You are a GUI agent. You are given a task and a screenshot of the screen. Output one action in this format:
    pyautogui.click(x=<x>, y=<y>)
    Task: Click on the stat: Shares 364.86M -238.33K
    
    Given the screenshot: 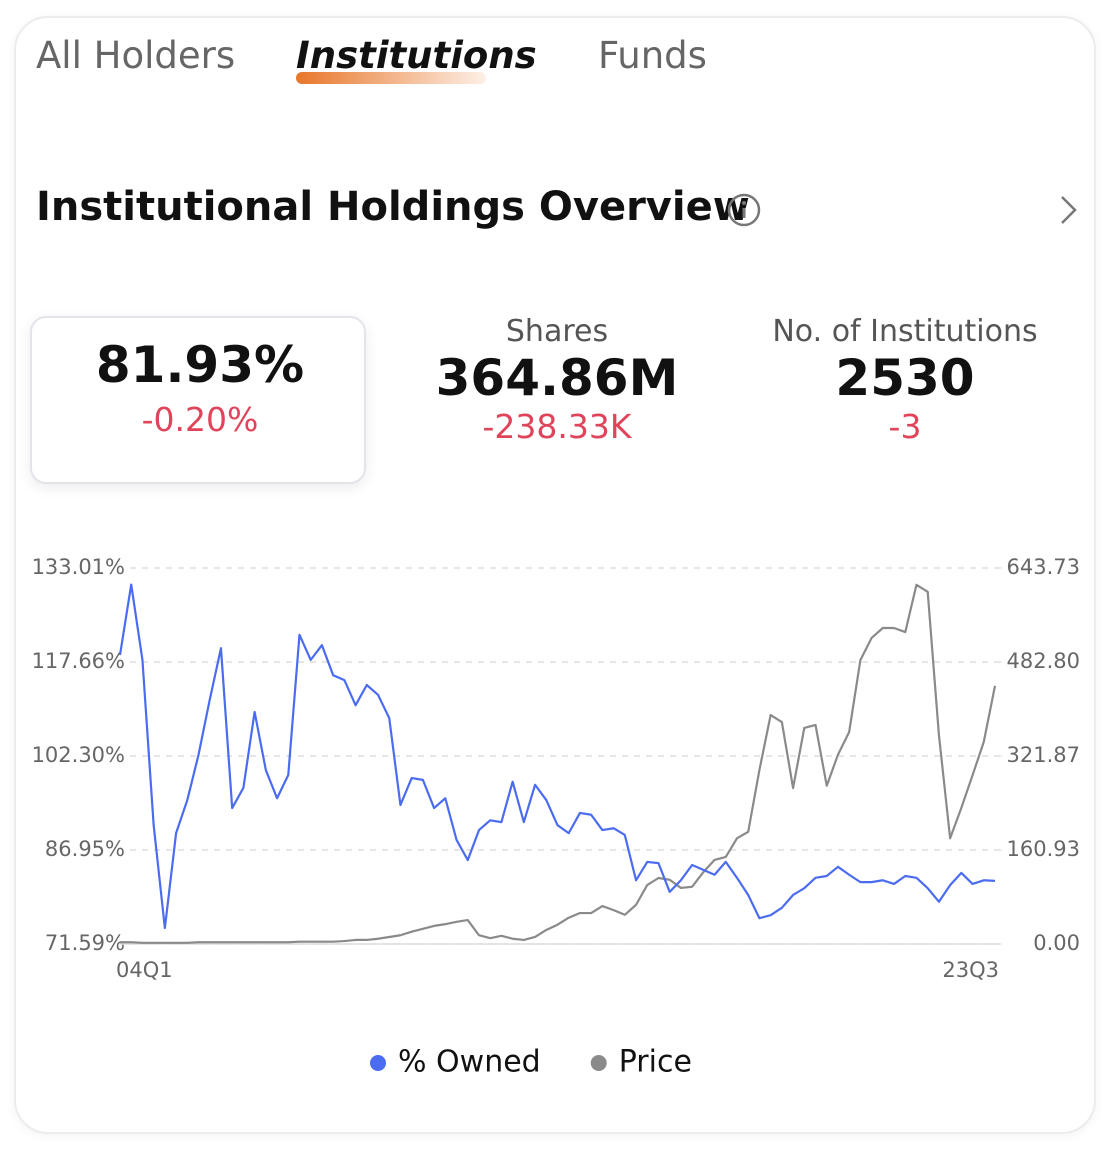 What is the action you would take?
    pyautogui.click(x=557, y=380)
    